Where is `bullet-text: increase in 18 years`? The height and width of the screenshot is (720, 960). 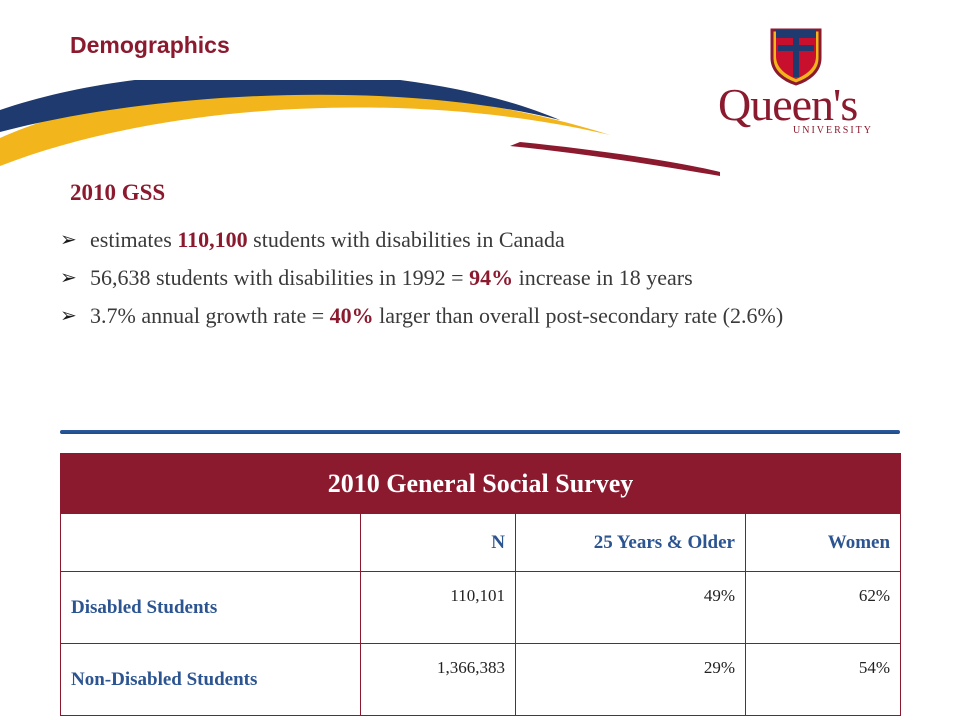
bullet-text: increase in 18 years is located at coordinates (603, 277).